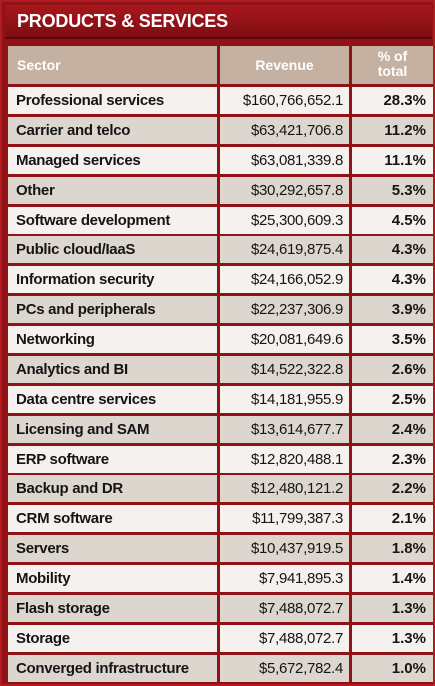 The width and height of the screenshot is (435, 686). I want to click on table-row: ERP software $12,820,488.1 2.3%, so click(220, 459).